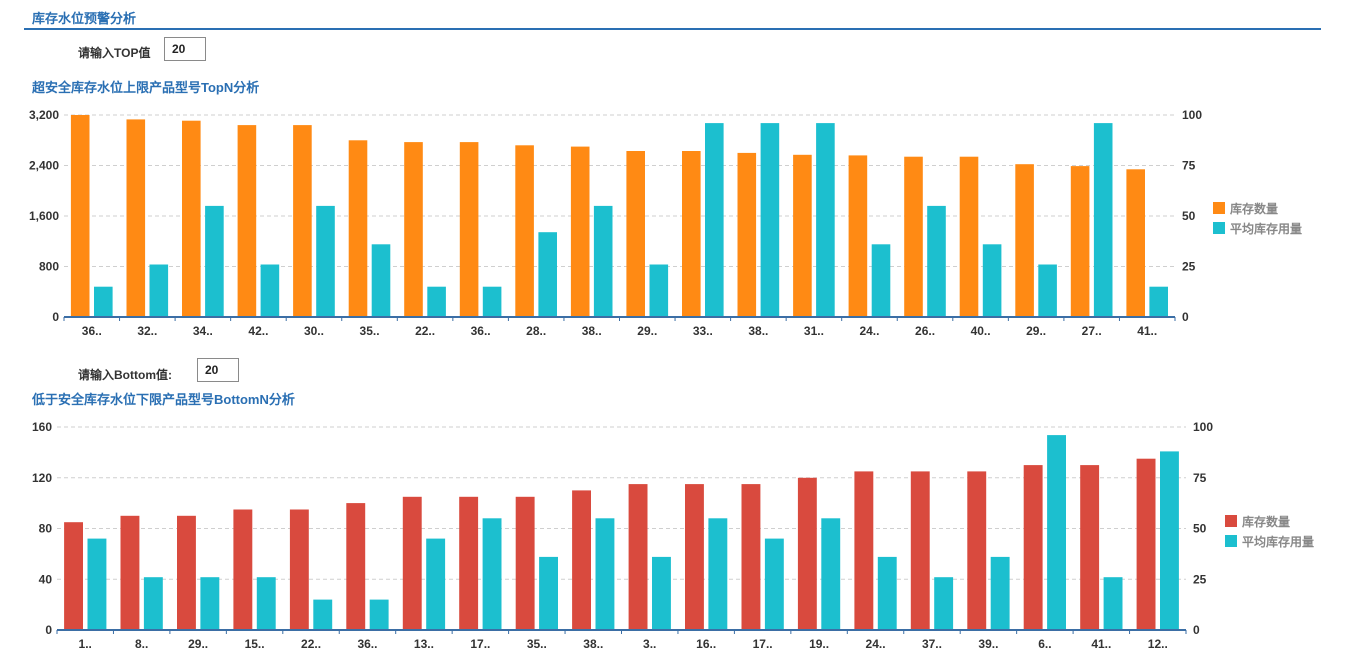 The width and height of the screenshot is (1348, 667). What do you see at coordinates (370, 331) in the screenshot?
I see `x-tick-label: 35..` at bounding box center [370, 331].